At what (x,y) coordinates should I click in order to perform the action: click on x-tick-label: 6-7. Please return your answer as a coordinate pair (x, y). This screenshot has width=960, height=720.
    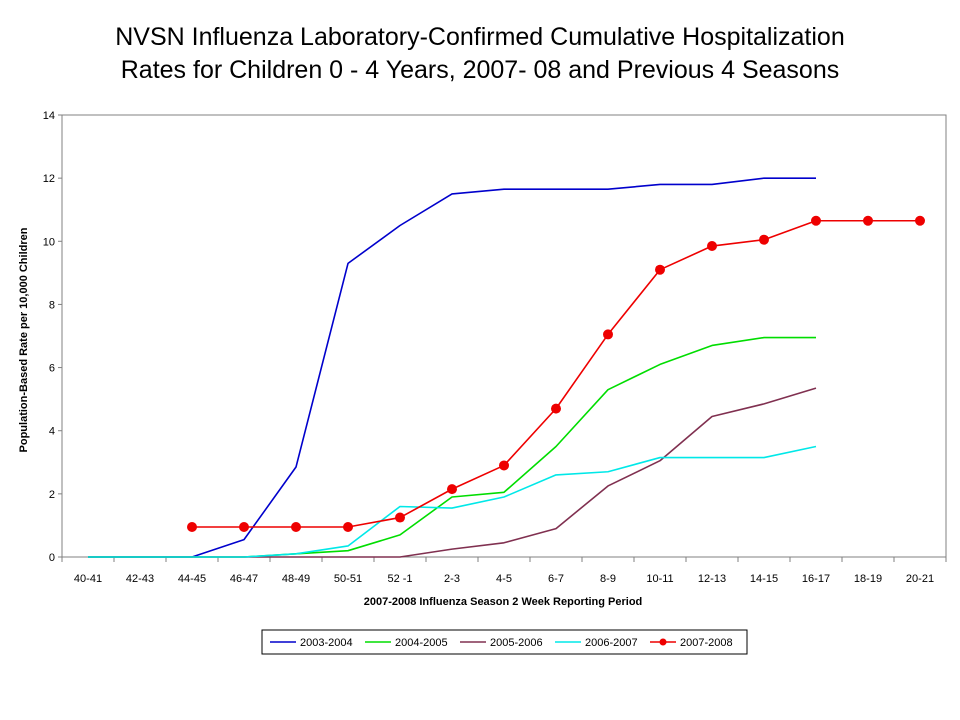
    Looking at the image, I should click on (556, 579).